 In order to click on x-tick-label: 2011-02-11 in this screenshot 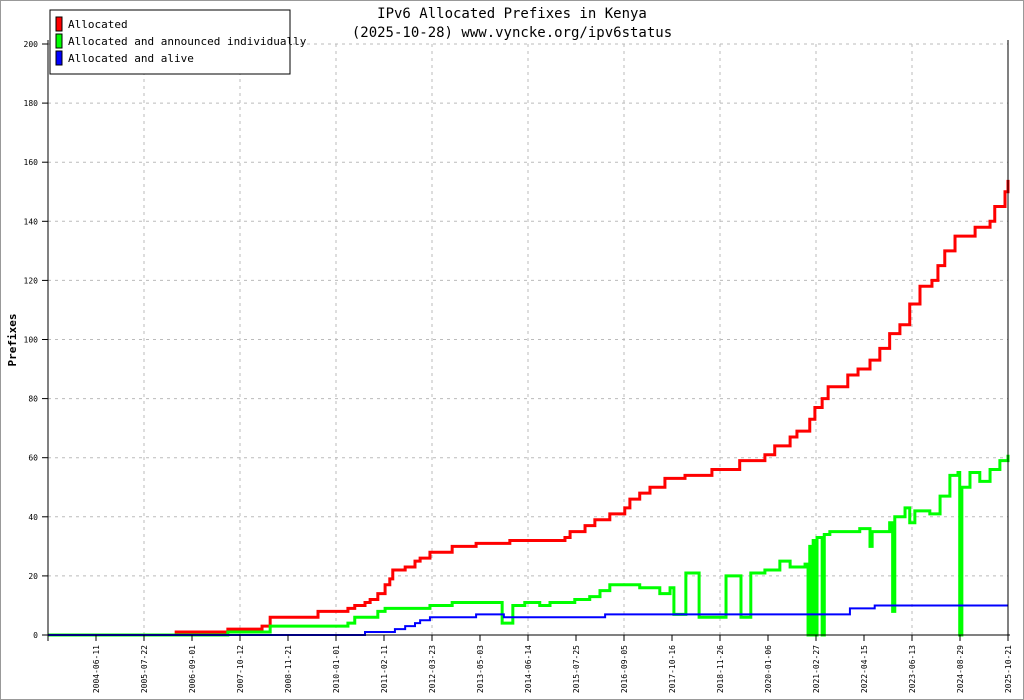, I will do `click(384, 669)`.